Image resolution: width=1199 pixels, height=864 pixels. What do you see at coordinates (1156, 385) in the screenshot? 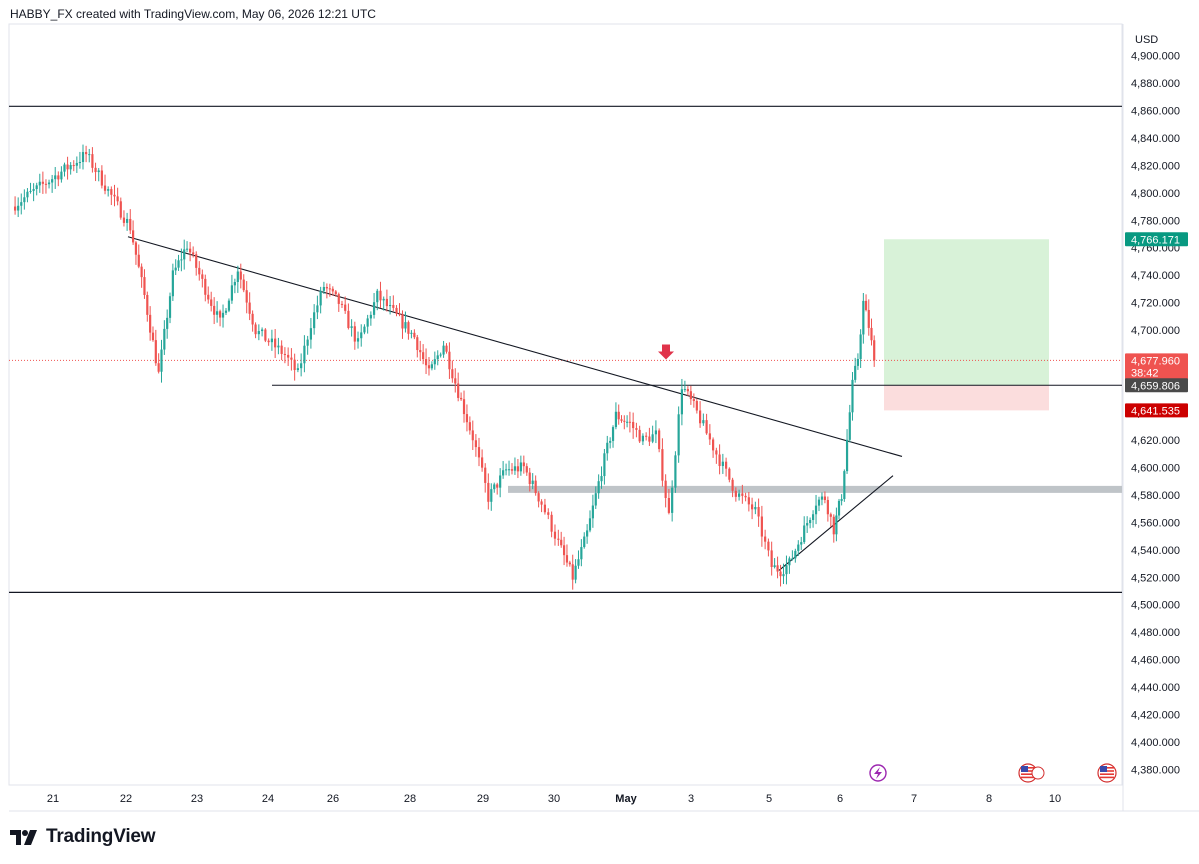
I see `entry-price-tag: 4,659.806` at bounding box center [1156, 385].